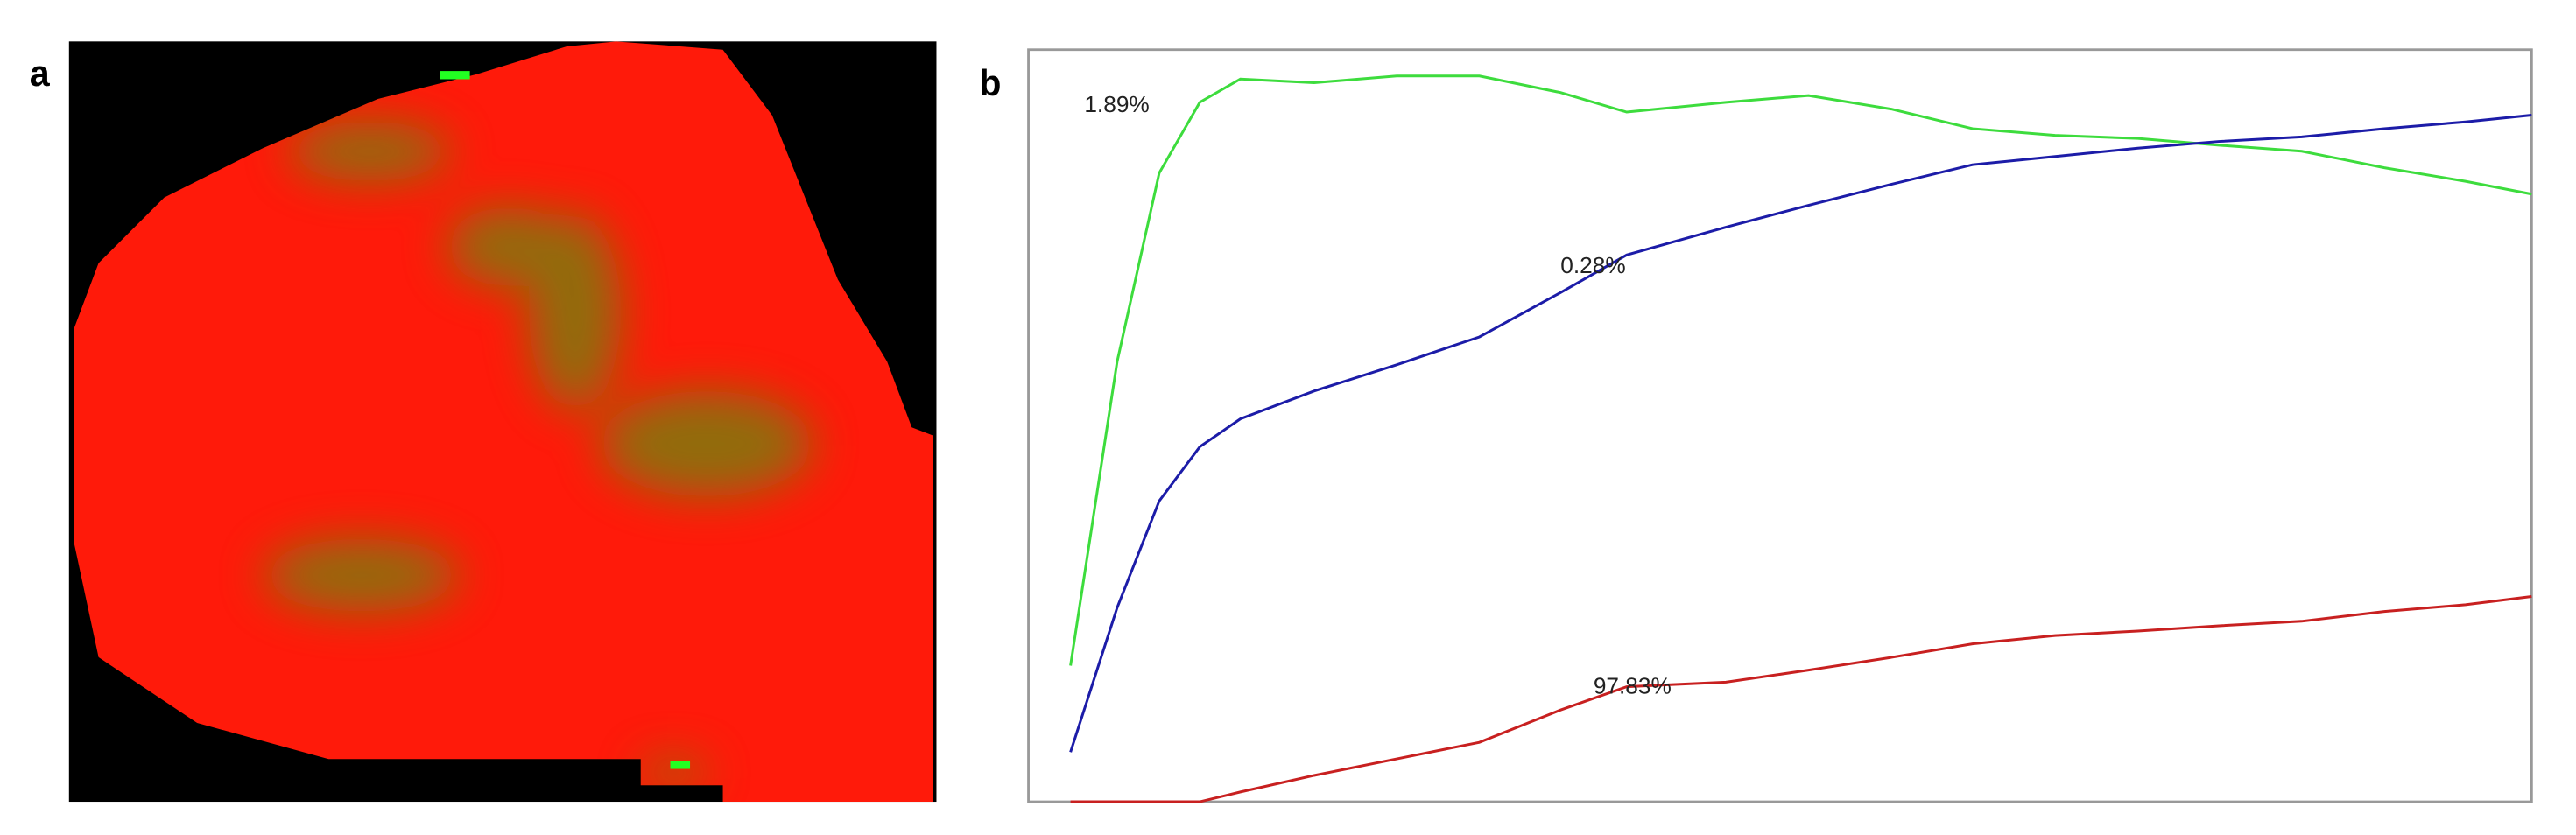 The height and width of the screenshot is (835, 2576). I want to click on line-label: 0.28%, so click(1592, 265).